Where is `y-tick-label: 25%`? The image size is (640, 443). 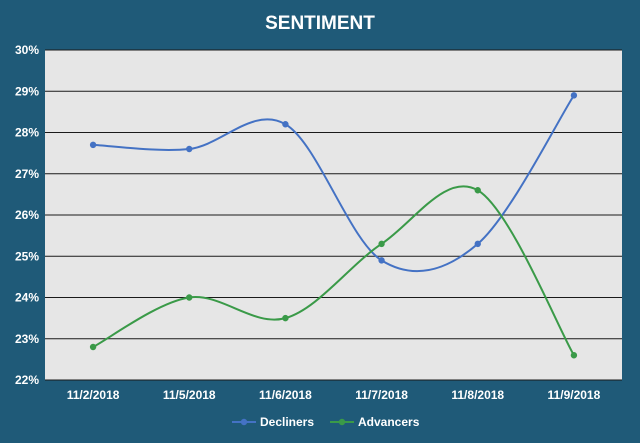 y-tick-label: 25% is located at coordinates (27, 256).